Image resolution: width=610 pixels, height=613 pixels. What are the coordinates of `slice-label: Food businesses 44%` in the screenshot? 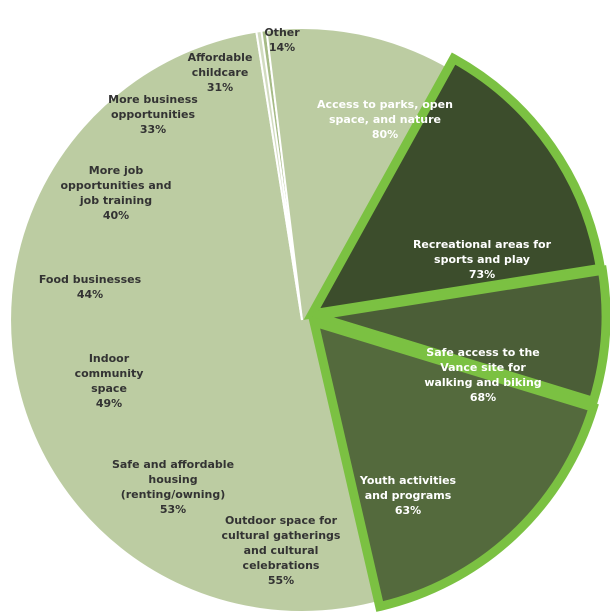 It's located at (90, 287).